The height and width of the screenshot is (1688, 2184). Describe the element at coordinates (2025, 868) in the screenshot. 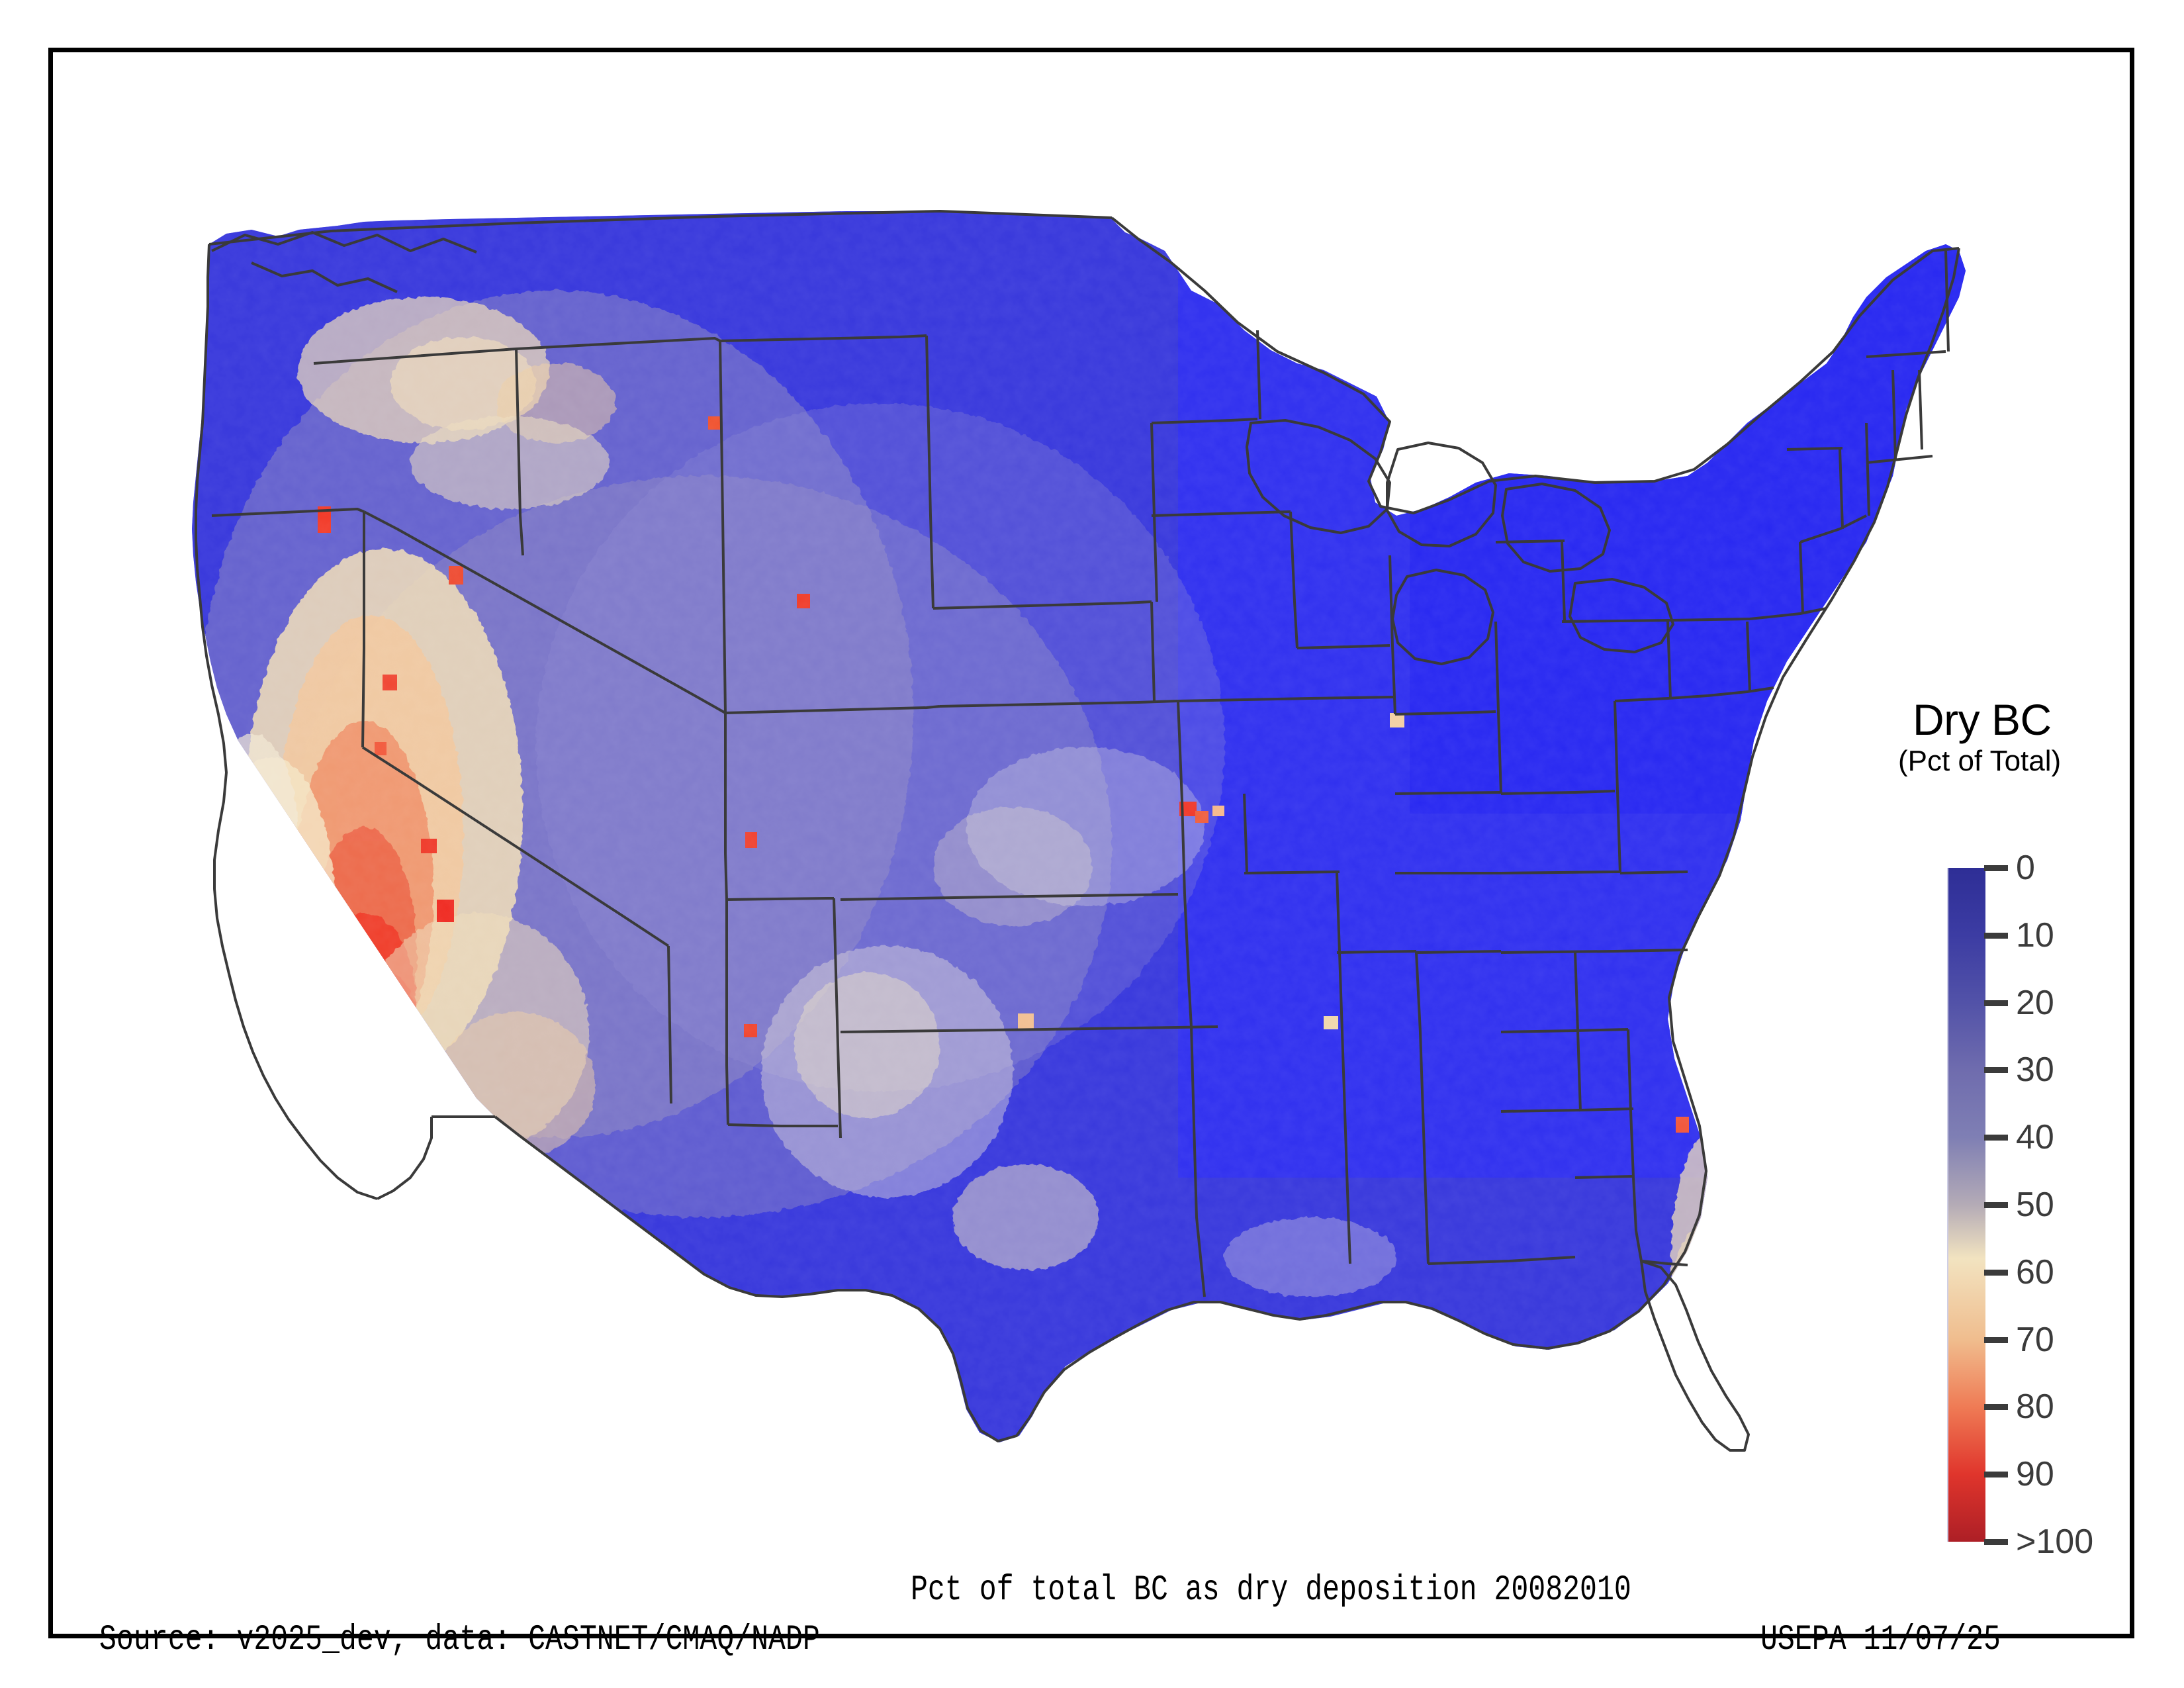

I see `colorbar-tick-label: 0` at that location.